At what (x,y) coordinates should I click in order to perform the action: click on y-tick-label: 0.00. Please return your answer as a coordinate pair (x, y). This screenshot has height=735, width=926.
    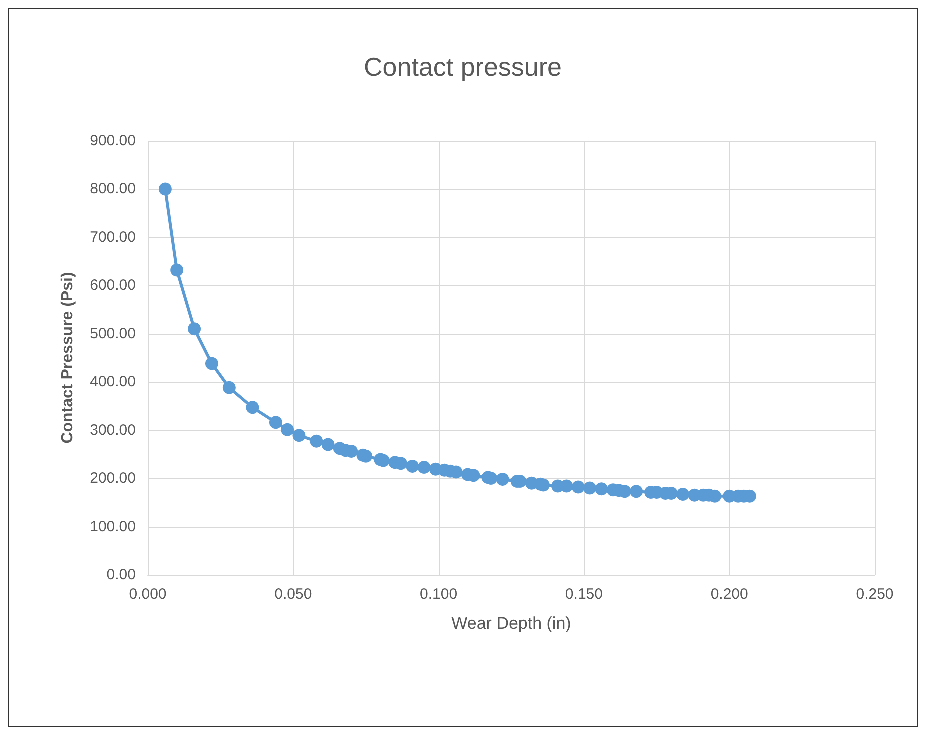
    Looking at the image, I should click on (121, 575).